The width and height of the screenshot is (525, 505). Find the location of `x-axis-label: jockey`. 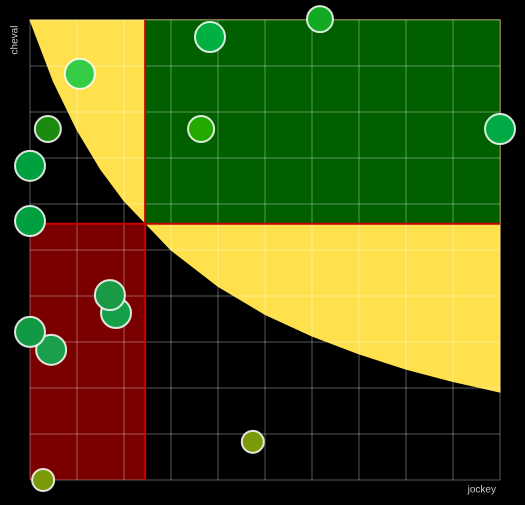

x-axis-label: jockey is located at coordinates (481, 490).